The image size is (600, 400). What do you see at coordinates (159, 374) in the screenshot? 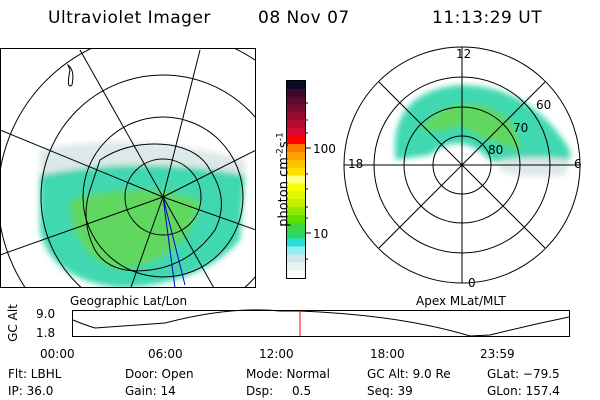
I see `door-info: Door: Open` at bounding box center [159, 374].